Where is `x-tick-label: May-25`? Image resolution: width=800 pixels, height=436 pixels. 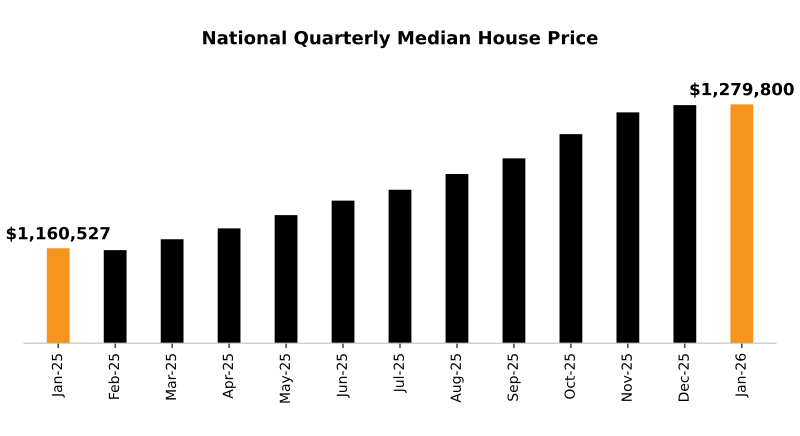
x-tick-label: May-25 is located at coordinates (286, 378).